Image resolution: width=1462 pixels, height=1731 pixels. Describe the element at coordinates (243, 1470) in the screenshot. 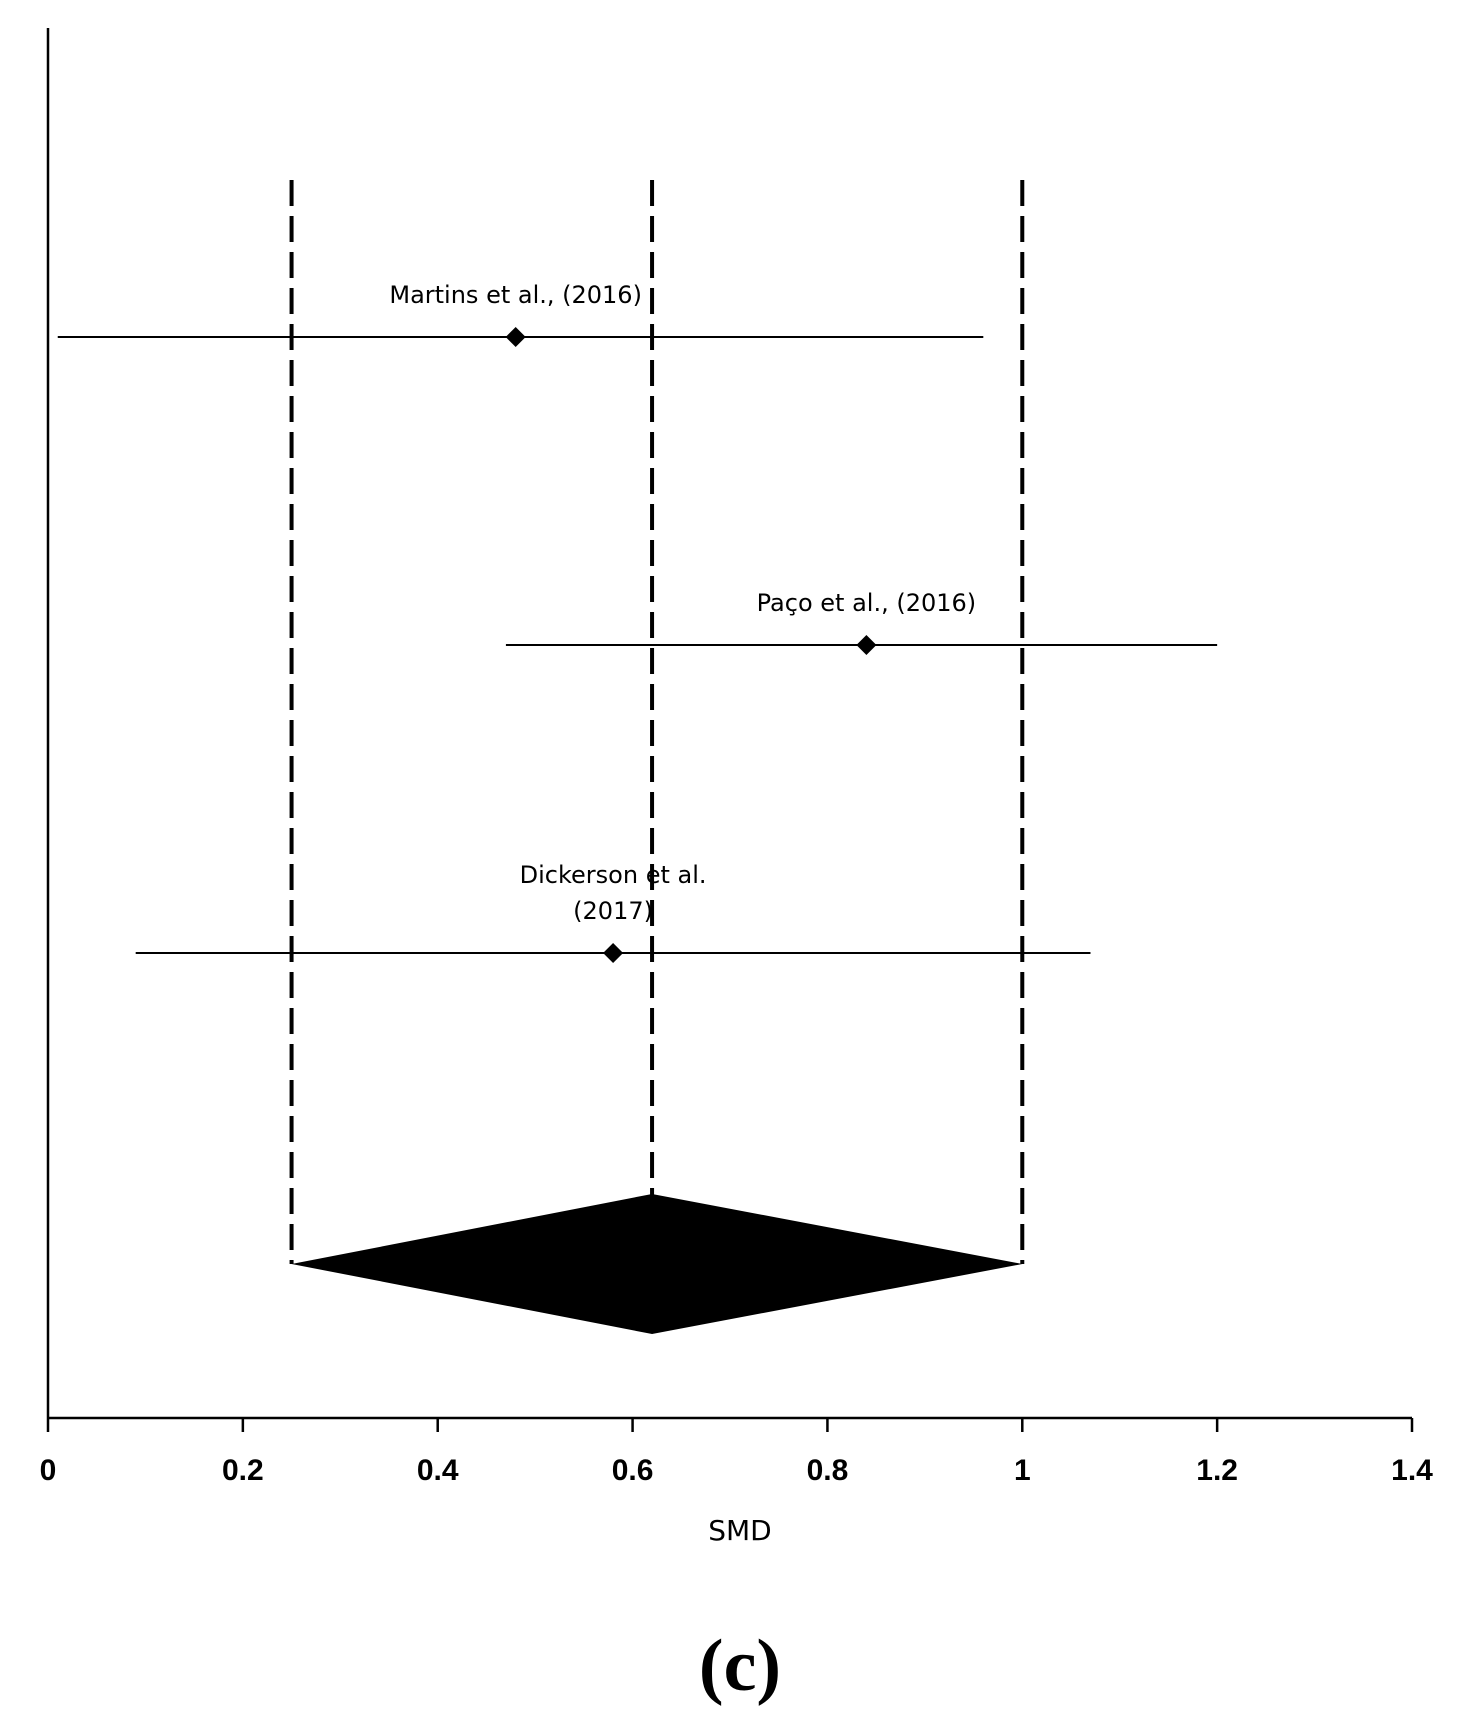

I see `x-tick-label: 0.2` at that location.